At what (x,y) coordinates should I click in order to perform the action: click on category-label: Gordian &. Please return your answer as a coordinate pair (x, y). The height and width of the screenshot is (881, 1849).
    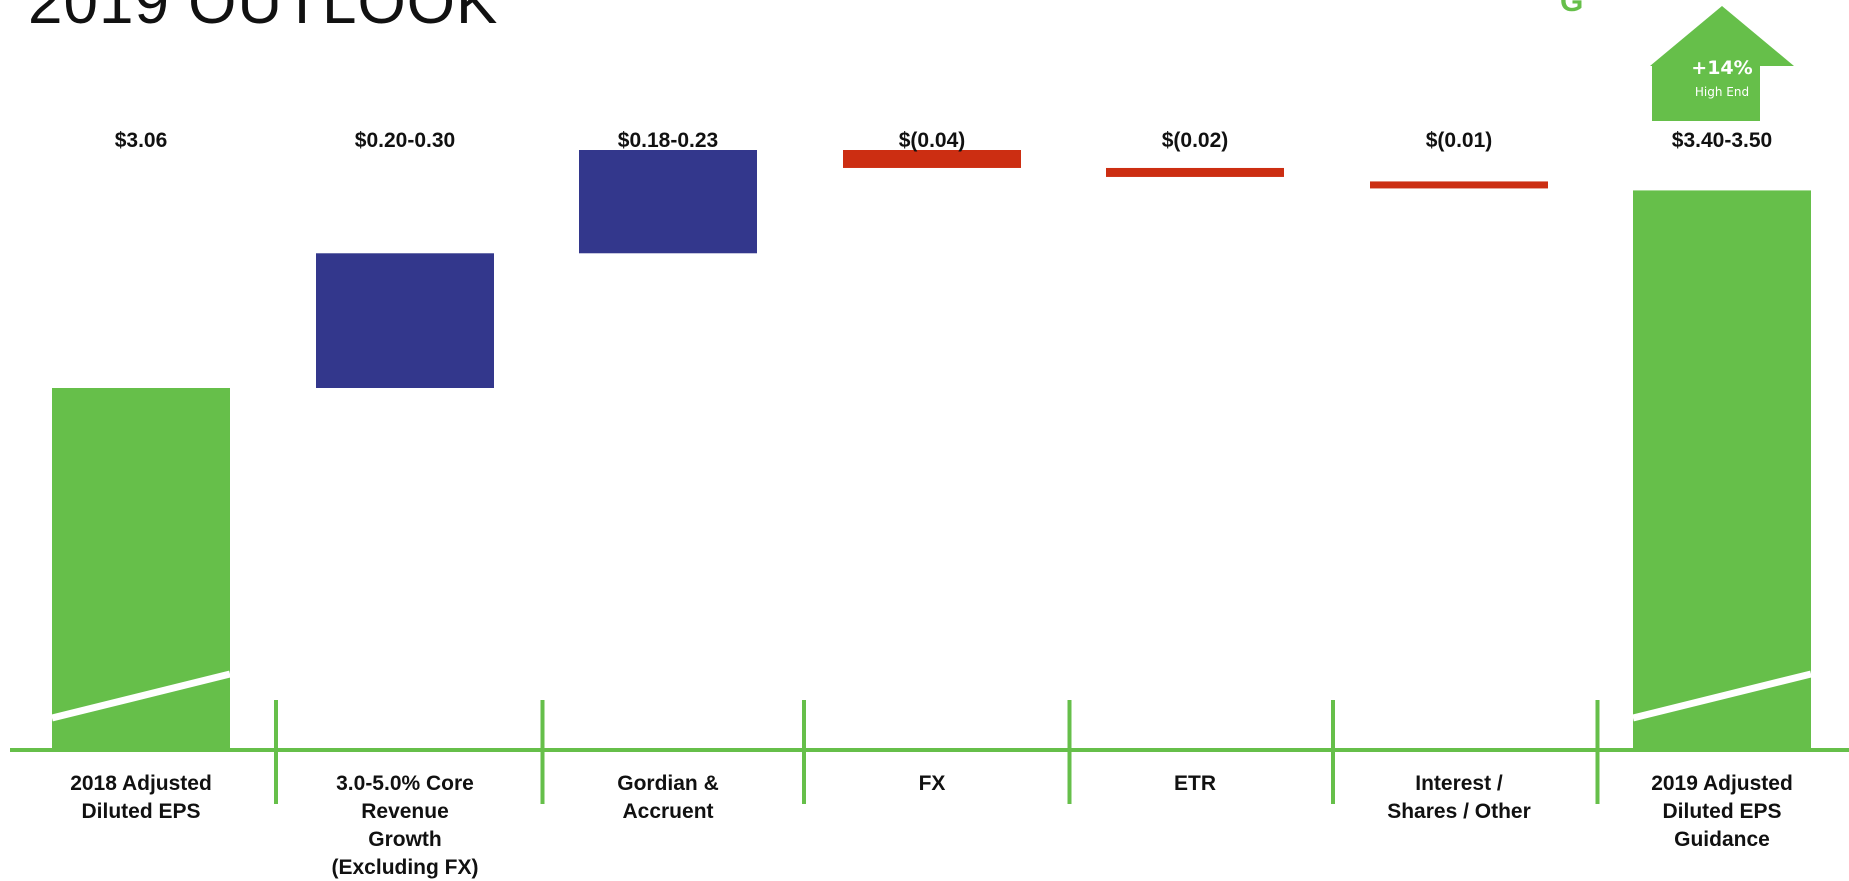
    Looking at the image, I should click on (668, 783).